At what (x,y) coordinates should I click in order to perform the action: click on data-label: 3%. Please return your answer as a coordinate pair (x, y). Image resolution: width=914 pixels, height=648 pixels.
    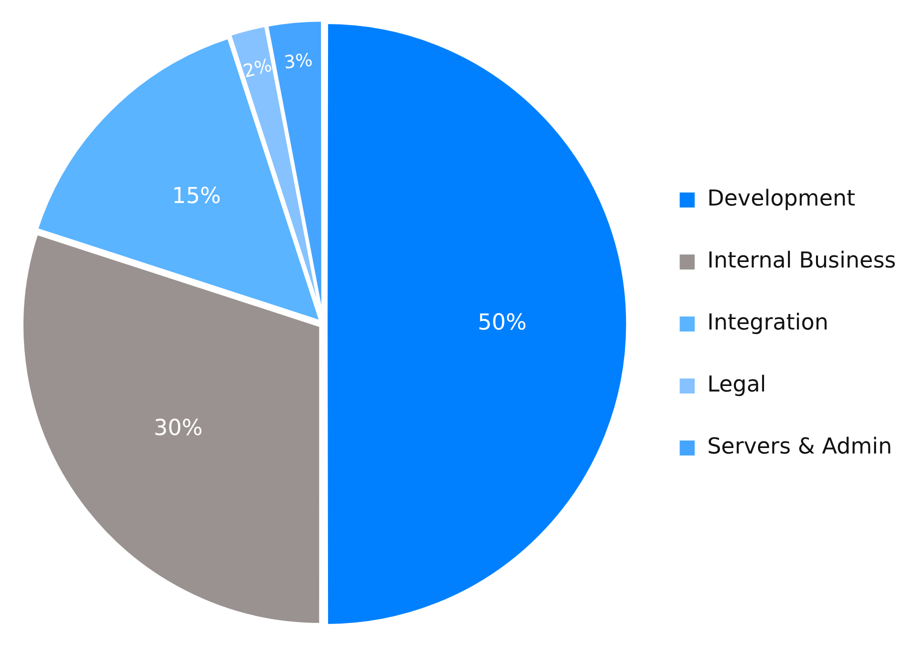
    Looking at the image, I should click on (298, 62).